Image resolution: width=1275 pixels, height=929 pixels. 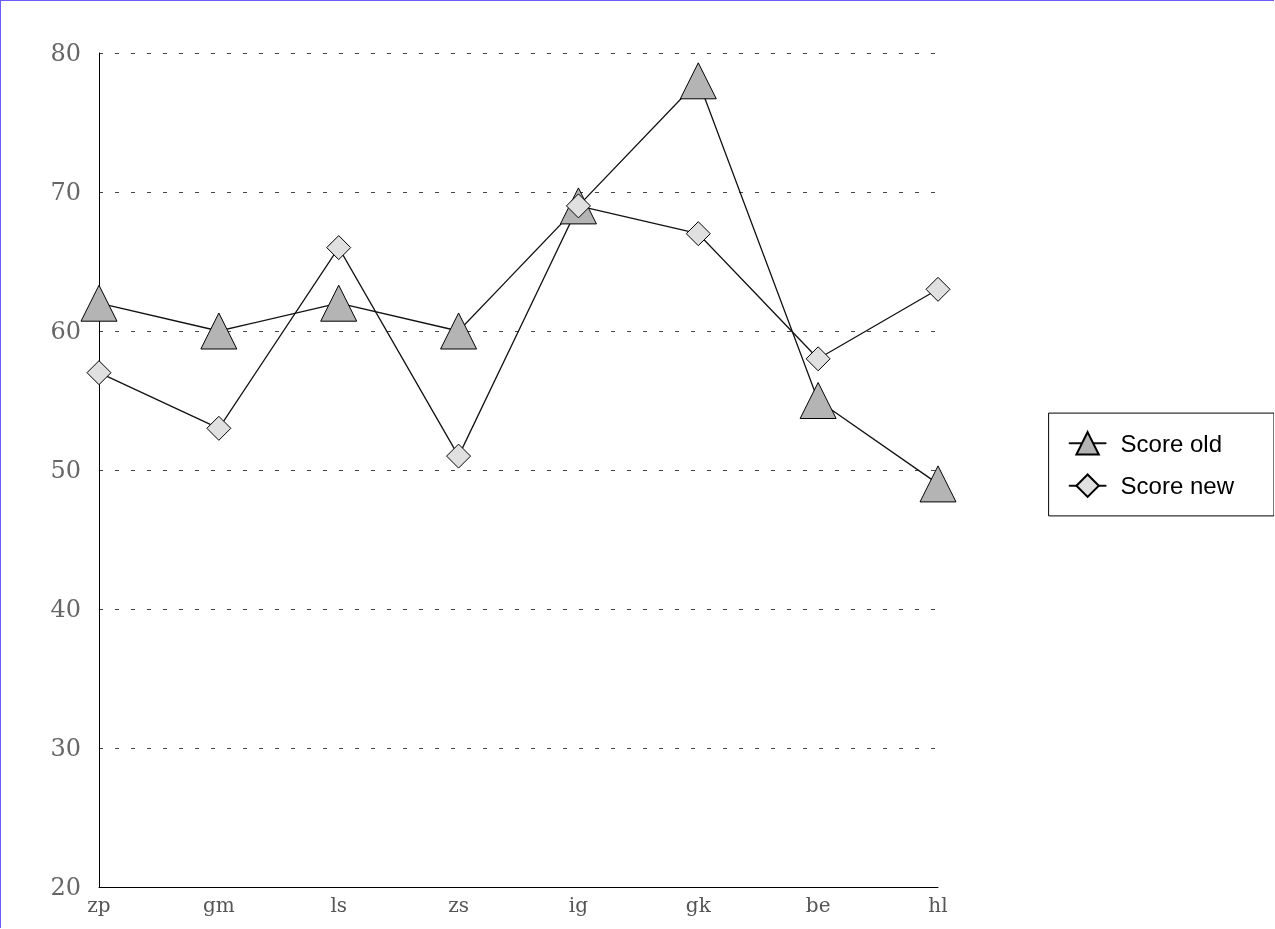 I want to click on y-tick-label: 20, so click(x=65, y=887).